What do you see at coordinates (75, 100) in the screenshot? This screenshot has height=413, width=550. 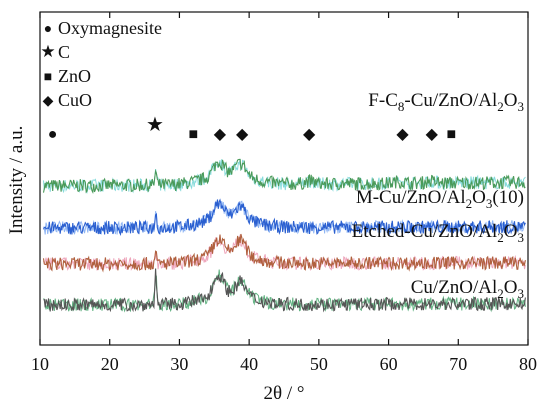 I see `legend-label: CuO` at bounding box center [75, 100].